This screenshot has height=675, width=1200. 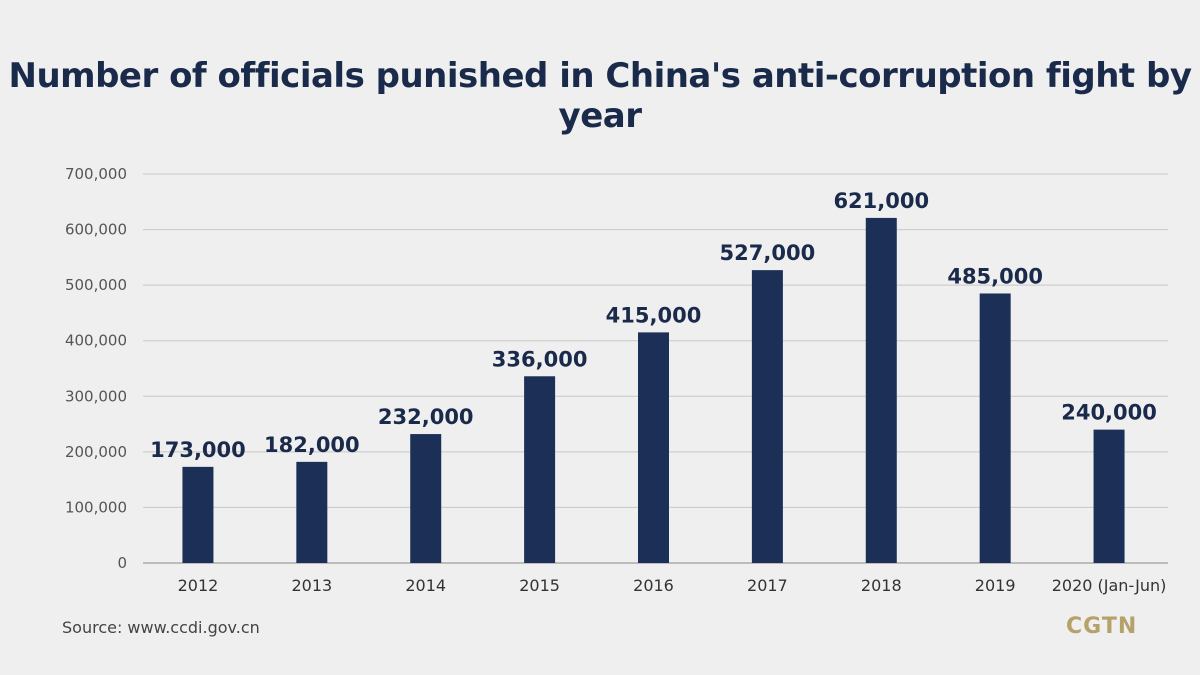 I want to click on x-tick-label: 2016, so click(x=653, y=585).